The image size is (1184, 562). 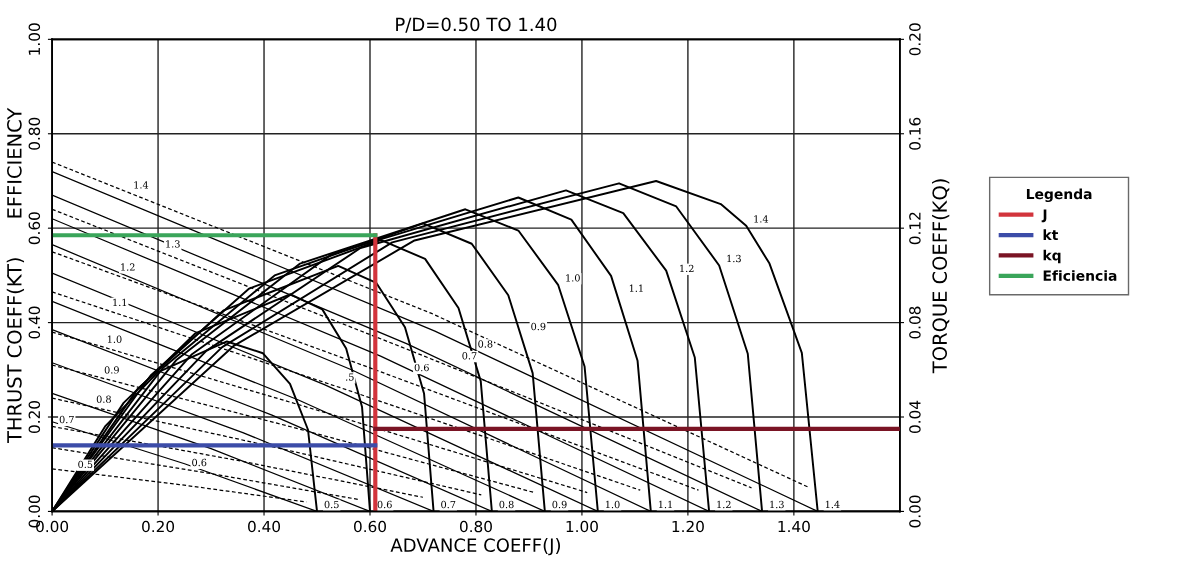 What do you see at coordinates (582, 526) in the screenshot?
I see `x-tick-label: 1.00` at bounding box center [582, 526].